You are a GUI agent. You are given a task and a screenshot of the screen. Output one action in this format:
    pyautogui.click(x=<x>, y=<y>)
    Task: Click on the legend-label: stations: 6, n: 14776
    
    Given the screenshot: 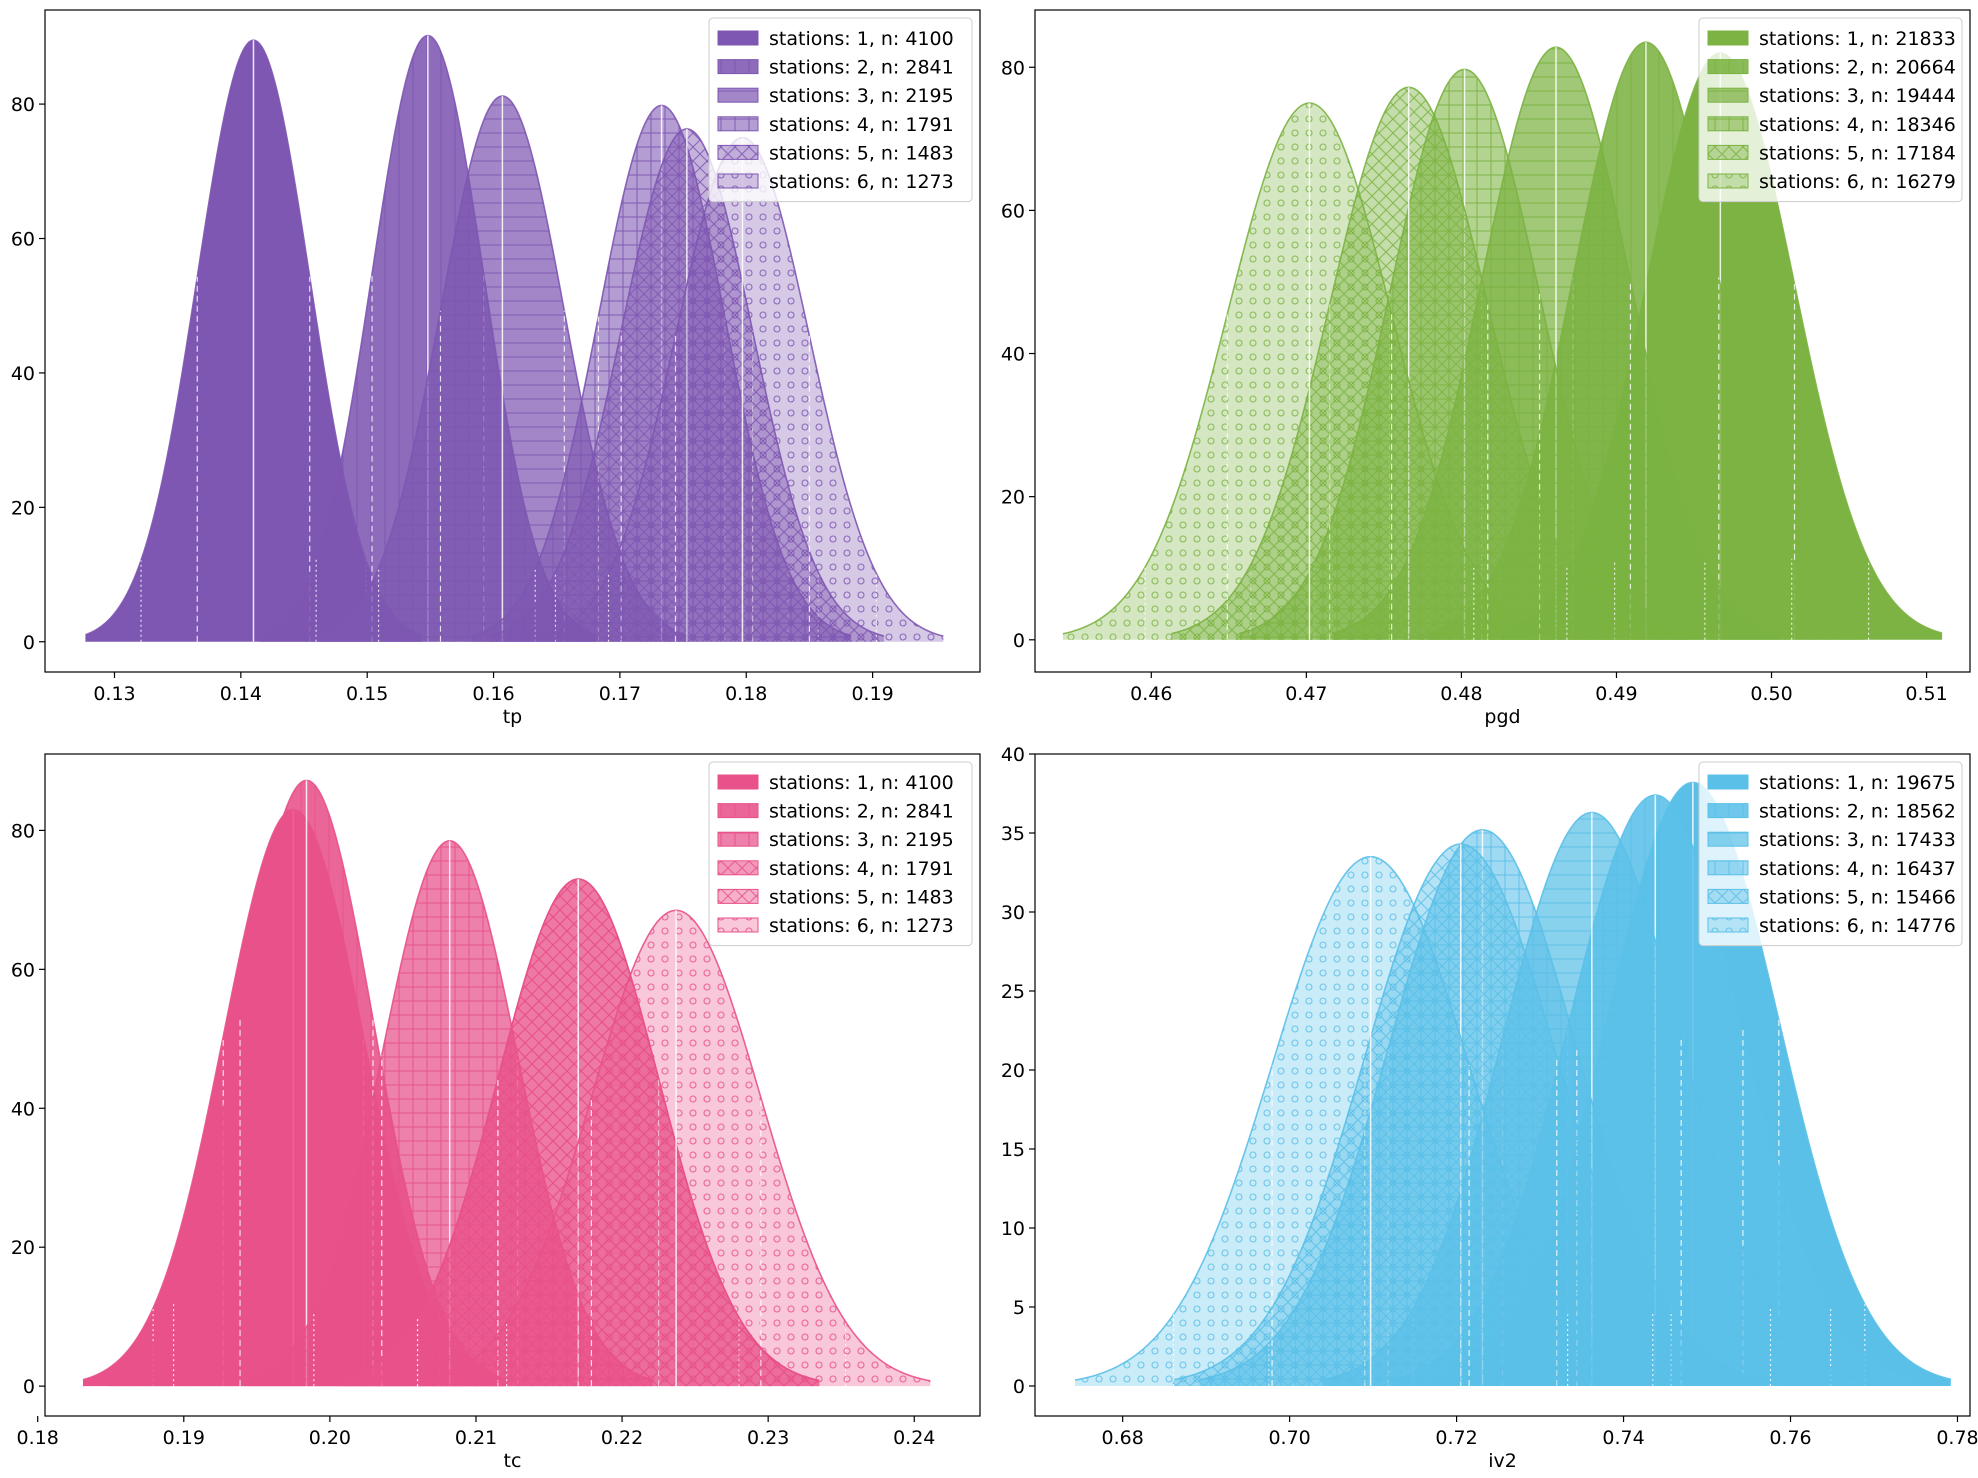 What is the action you would take?
    pyautogui.click(x=1857, y=926)
    